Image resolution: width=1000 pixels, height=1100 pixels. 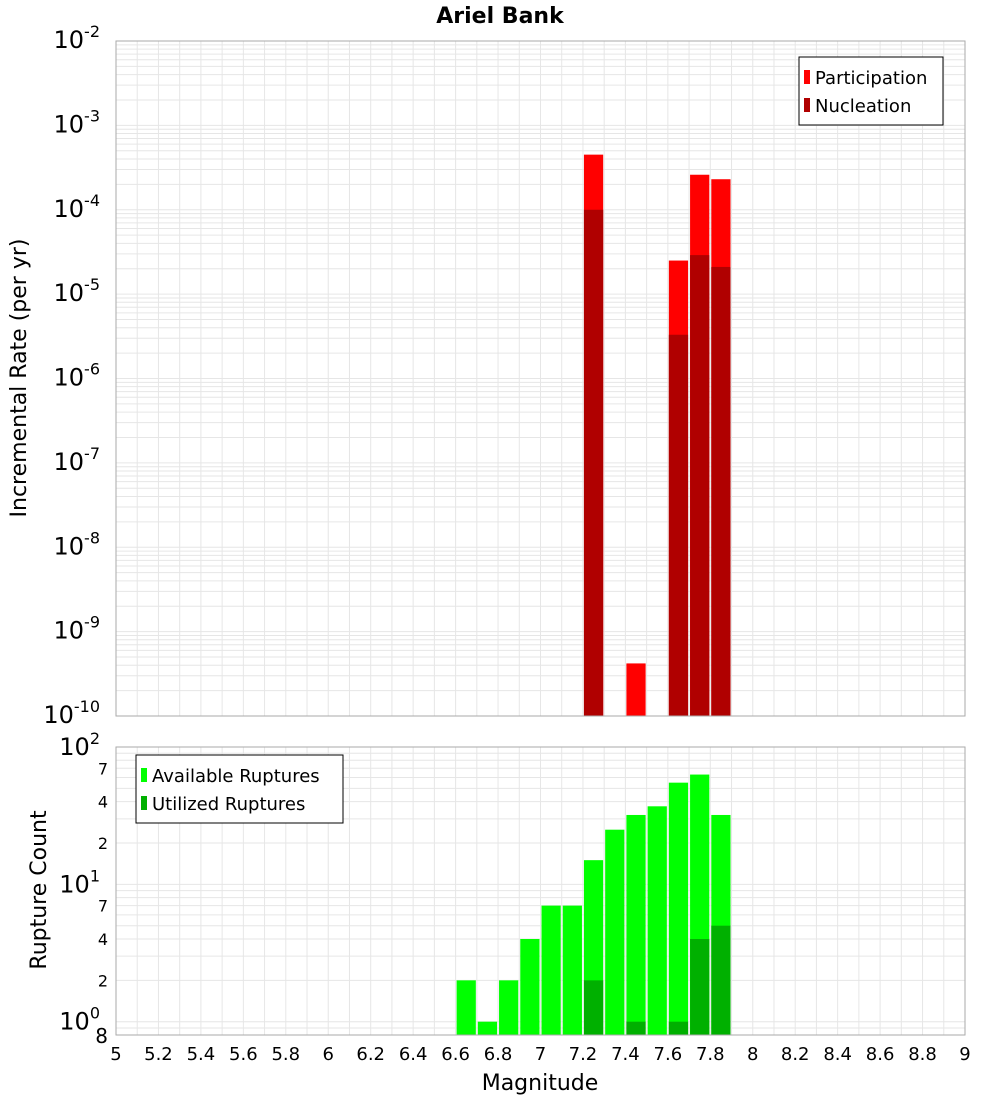 What do you see at coordinates (101, 1036) in the screenshot?
I see `bottom-y-minor-tick-label: 8` at bounding box center [101, 1036].